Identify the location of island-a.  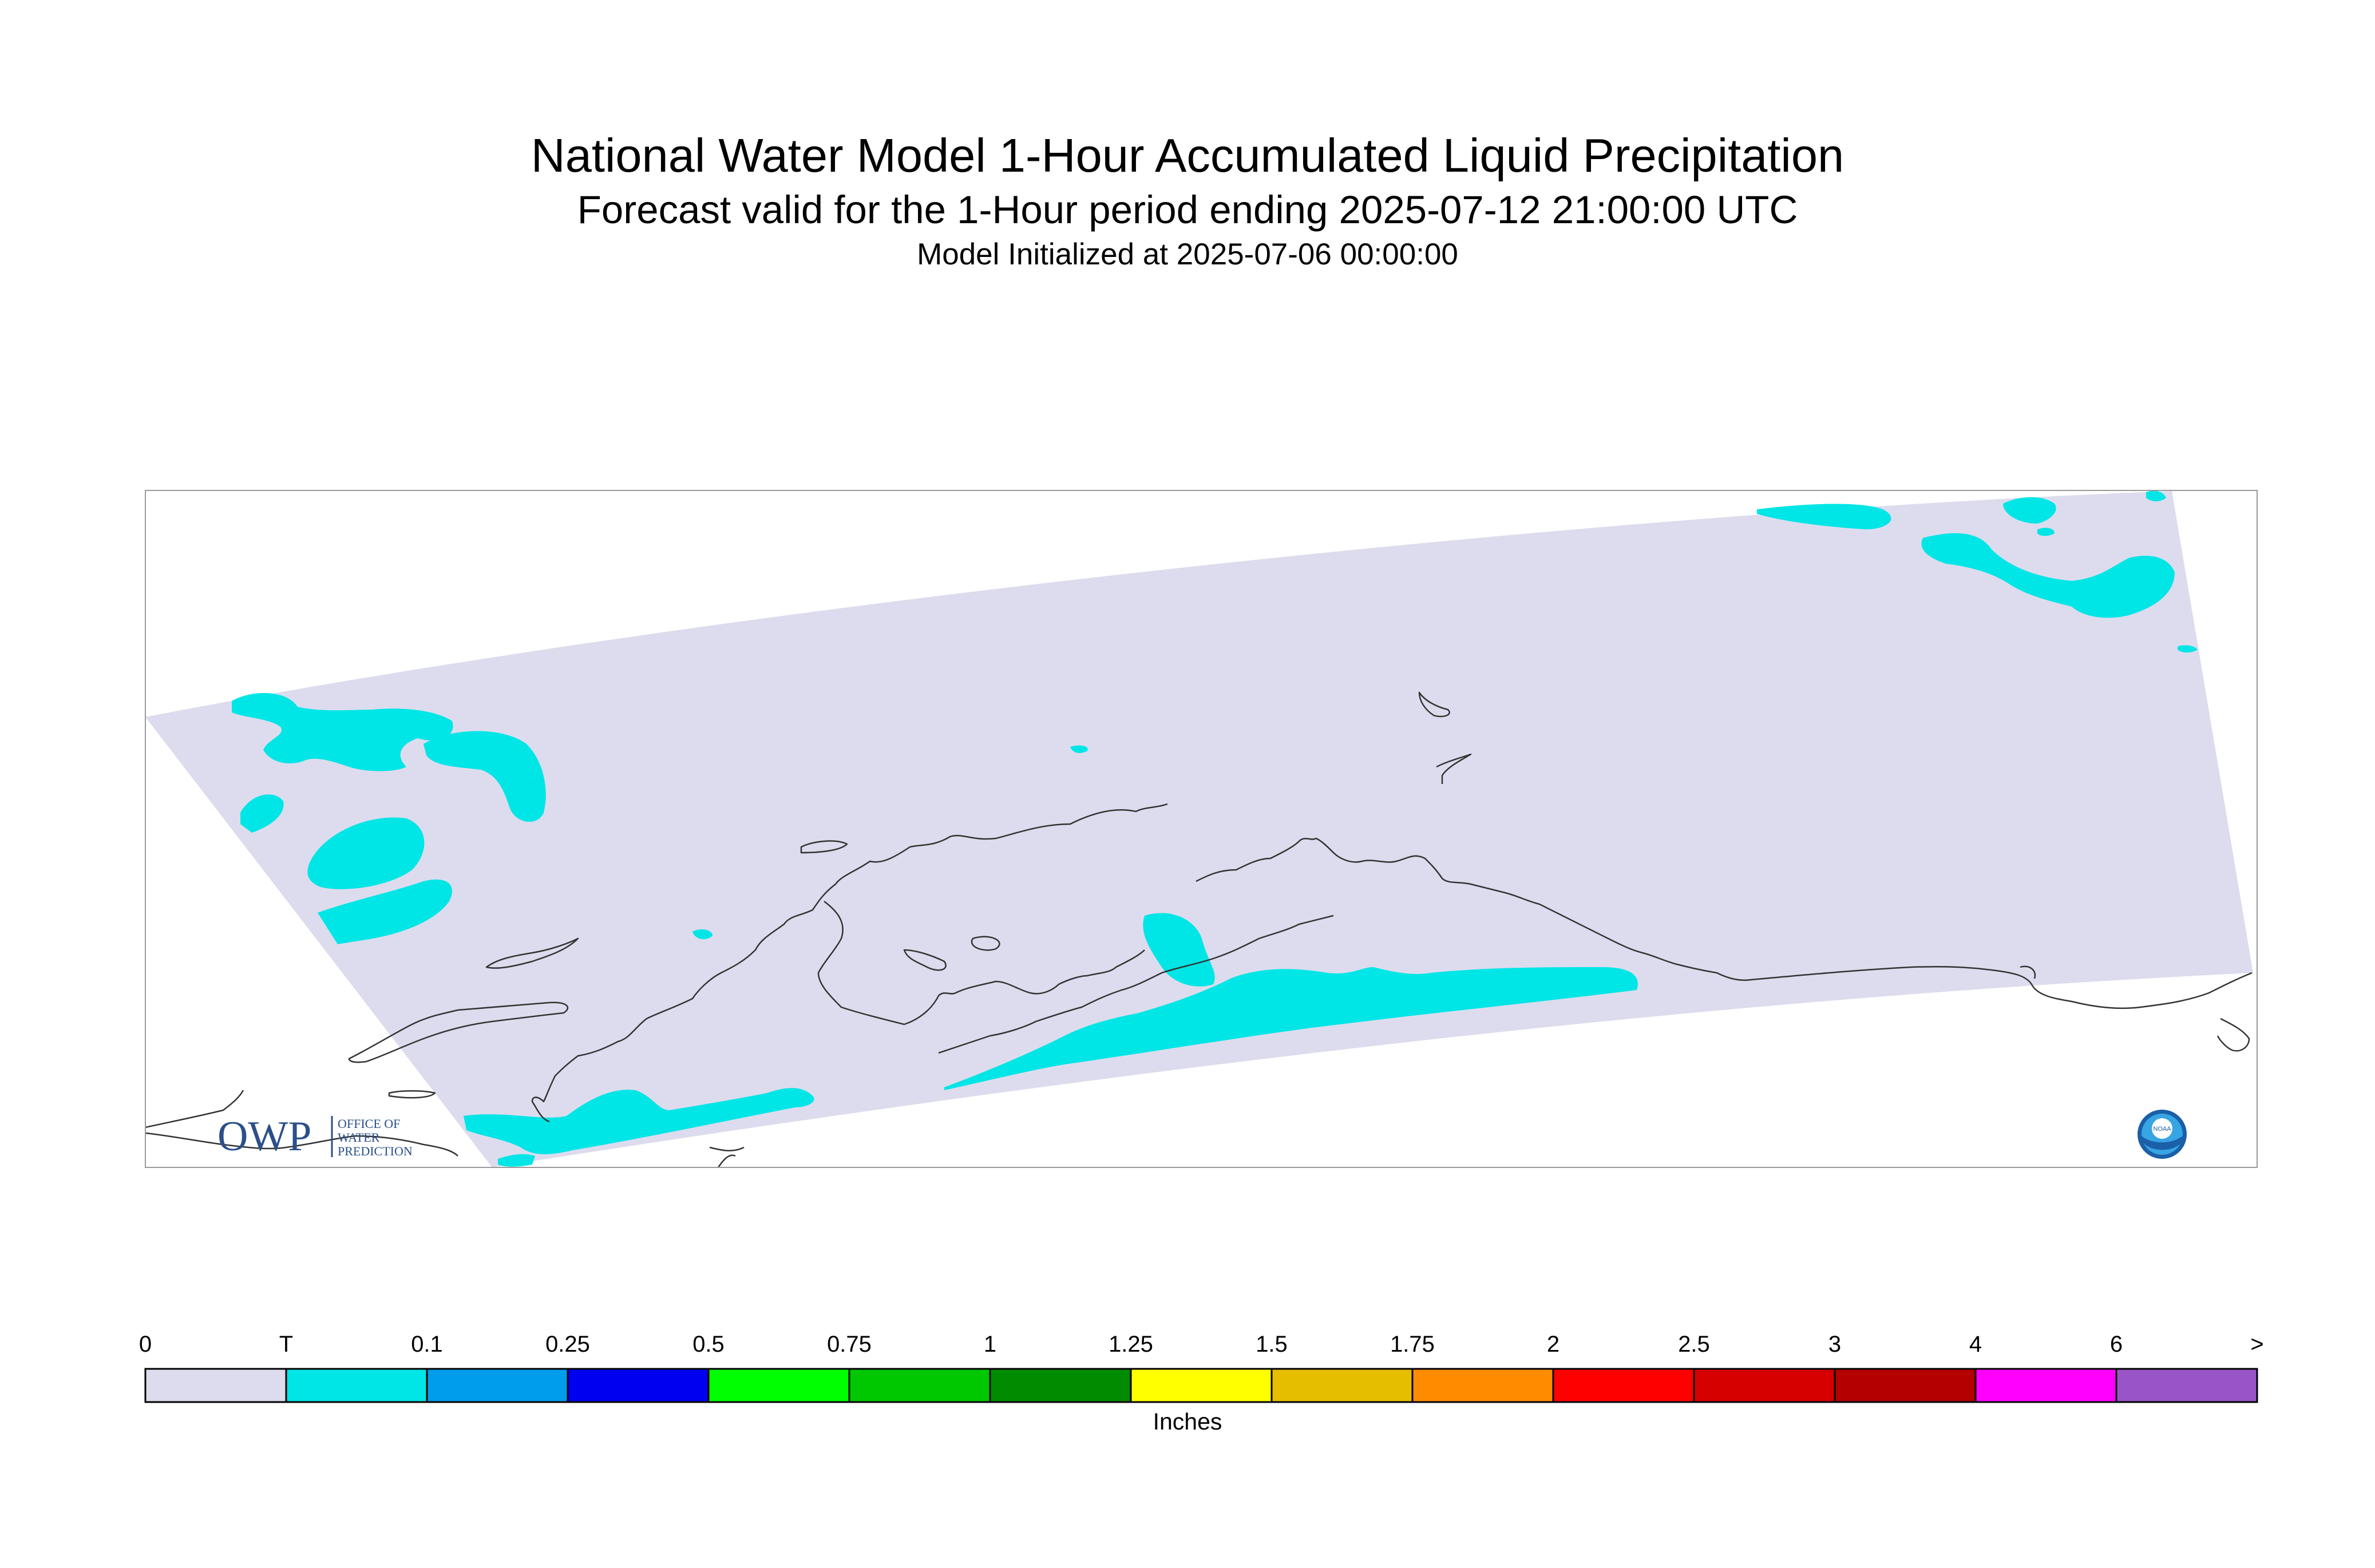
(985, 943).